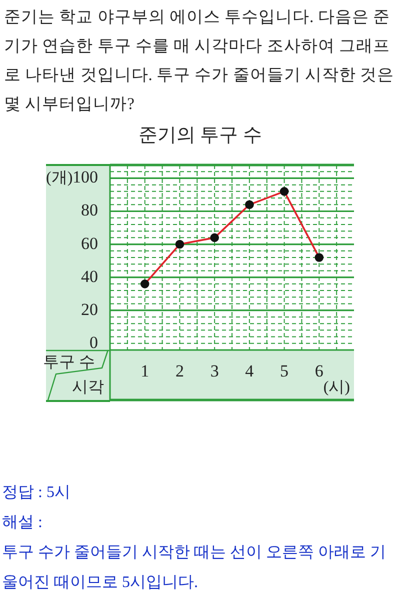 This screenshot has width=400, height=597. What do you see at coordinates (336, 387) in the screenshot?
I see `text: (시)` at bounding box center [336, 387].